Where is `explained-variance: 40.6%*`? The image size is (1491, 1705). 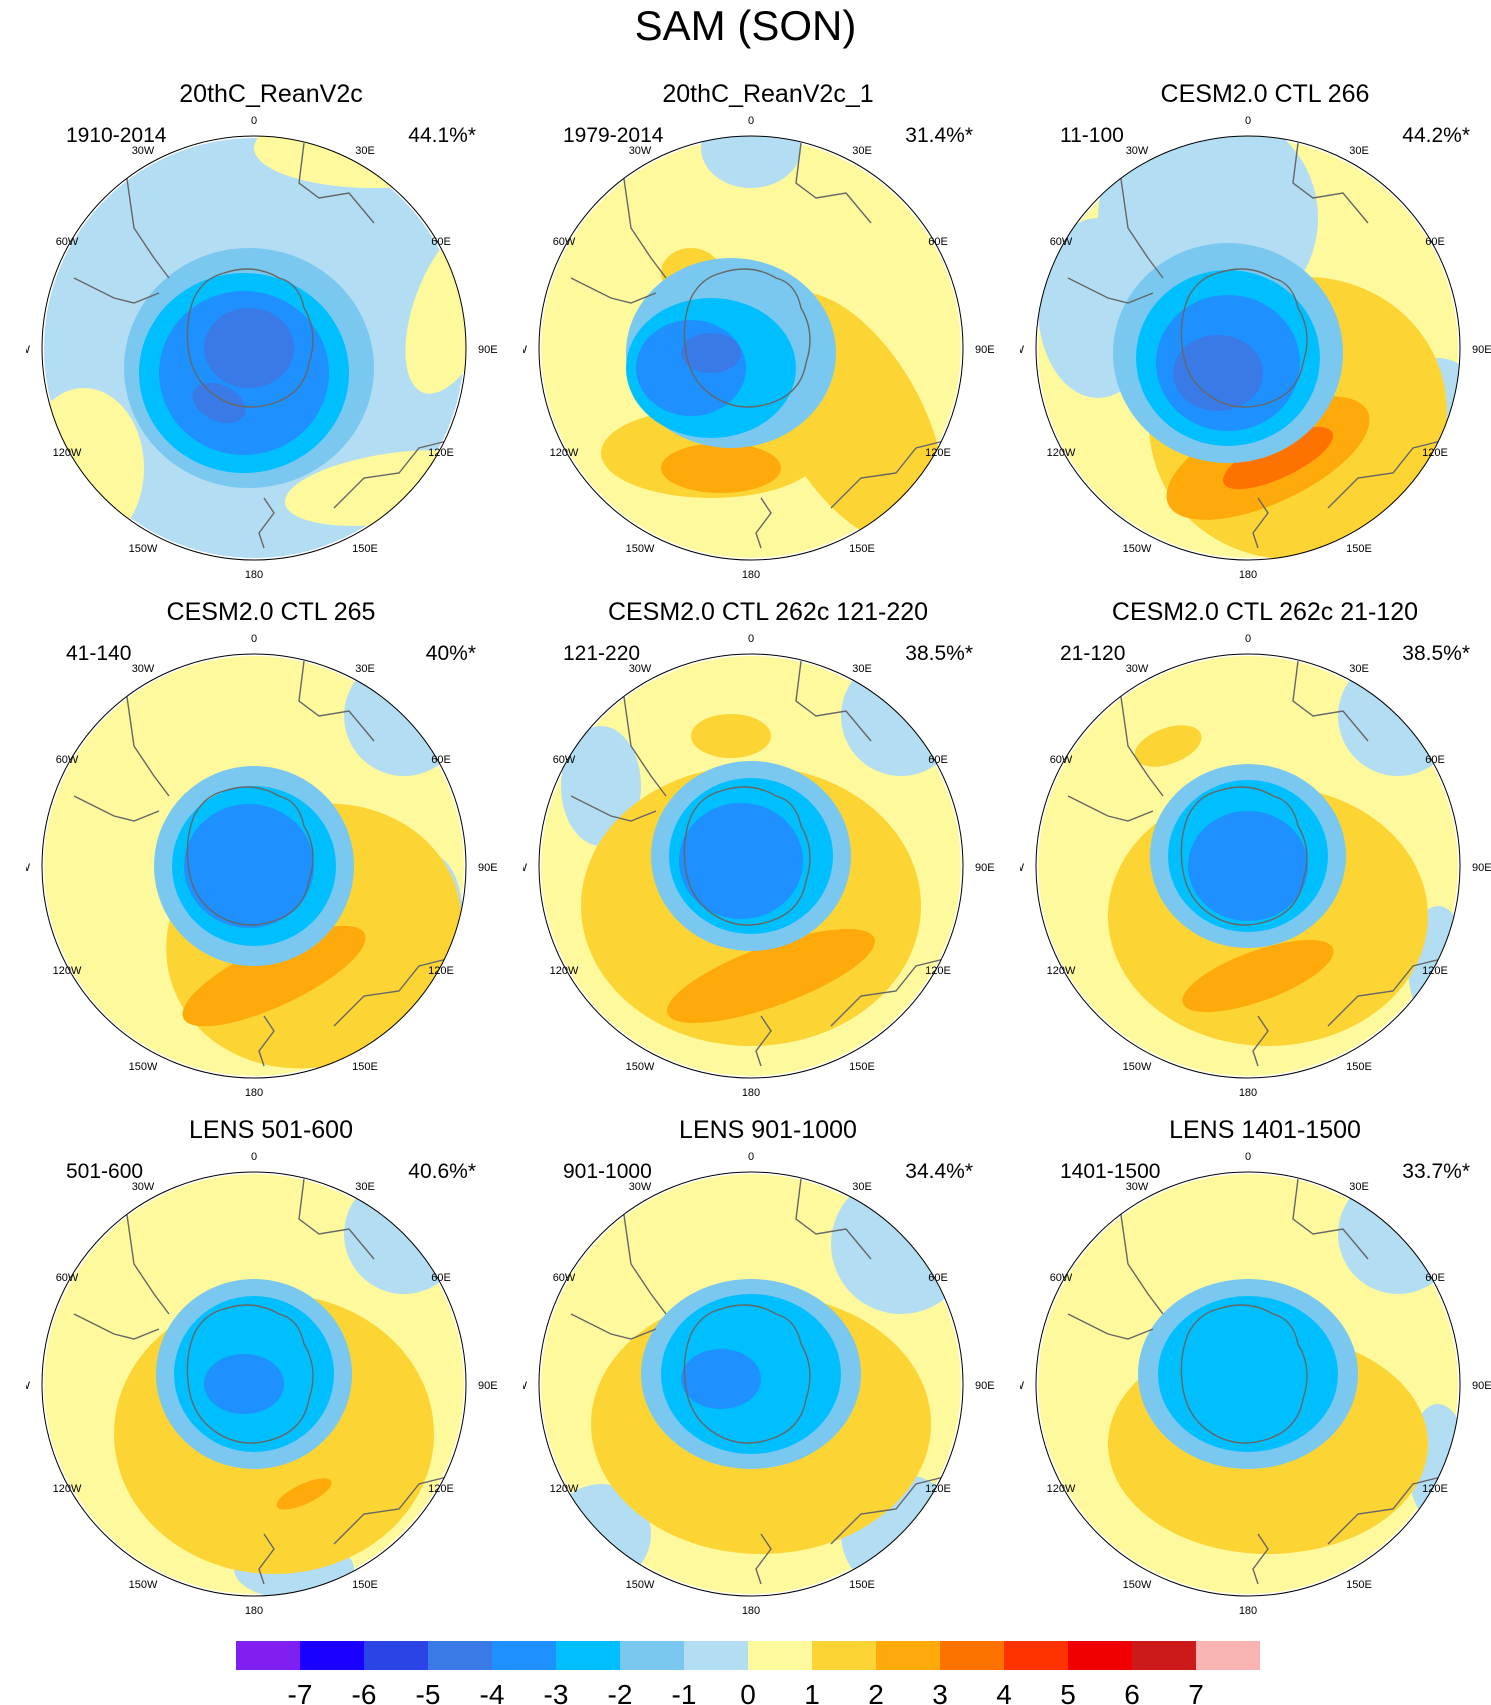 explained-variance: 40.6%* is located at coordinates (442, 1171).